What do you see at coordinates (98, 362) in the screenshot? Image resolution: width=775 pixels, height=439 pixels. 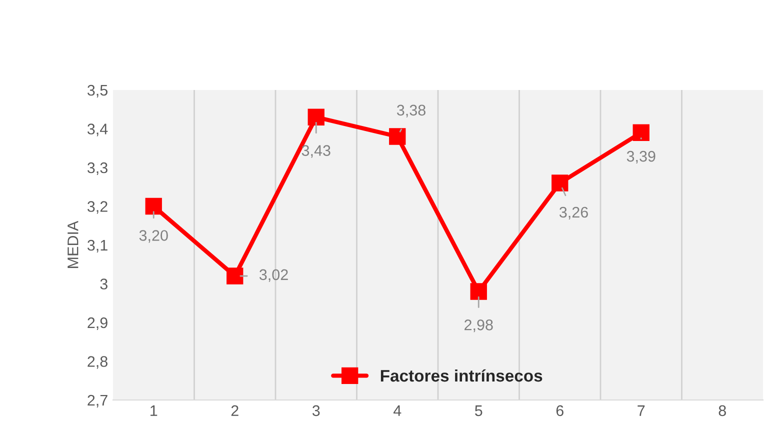 I see `y-tick-label: 2,8` at bounding box center [98, 362].